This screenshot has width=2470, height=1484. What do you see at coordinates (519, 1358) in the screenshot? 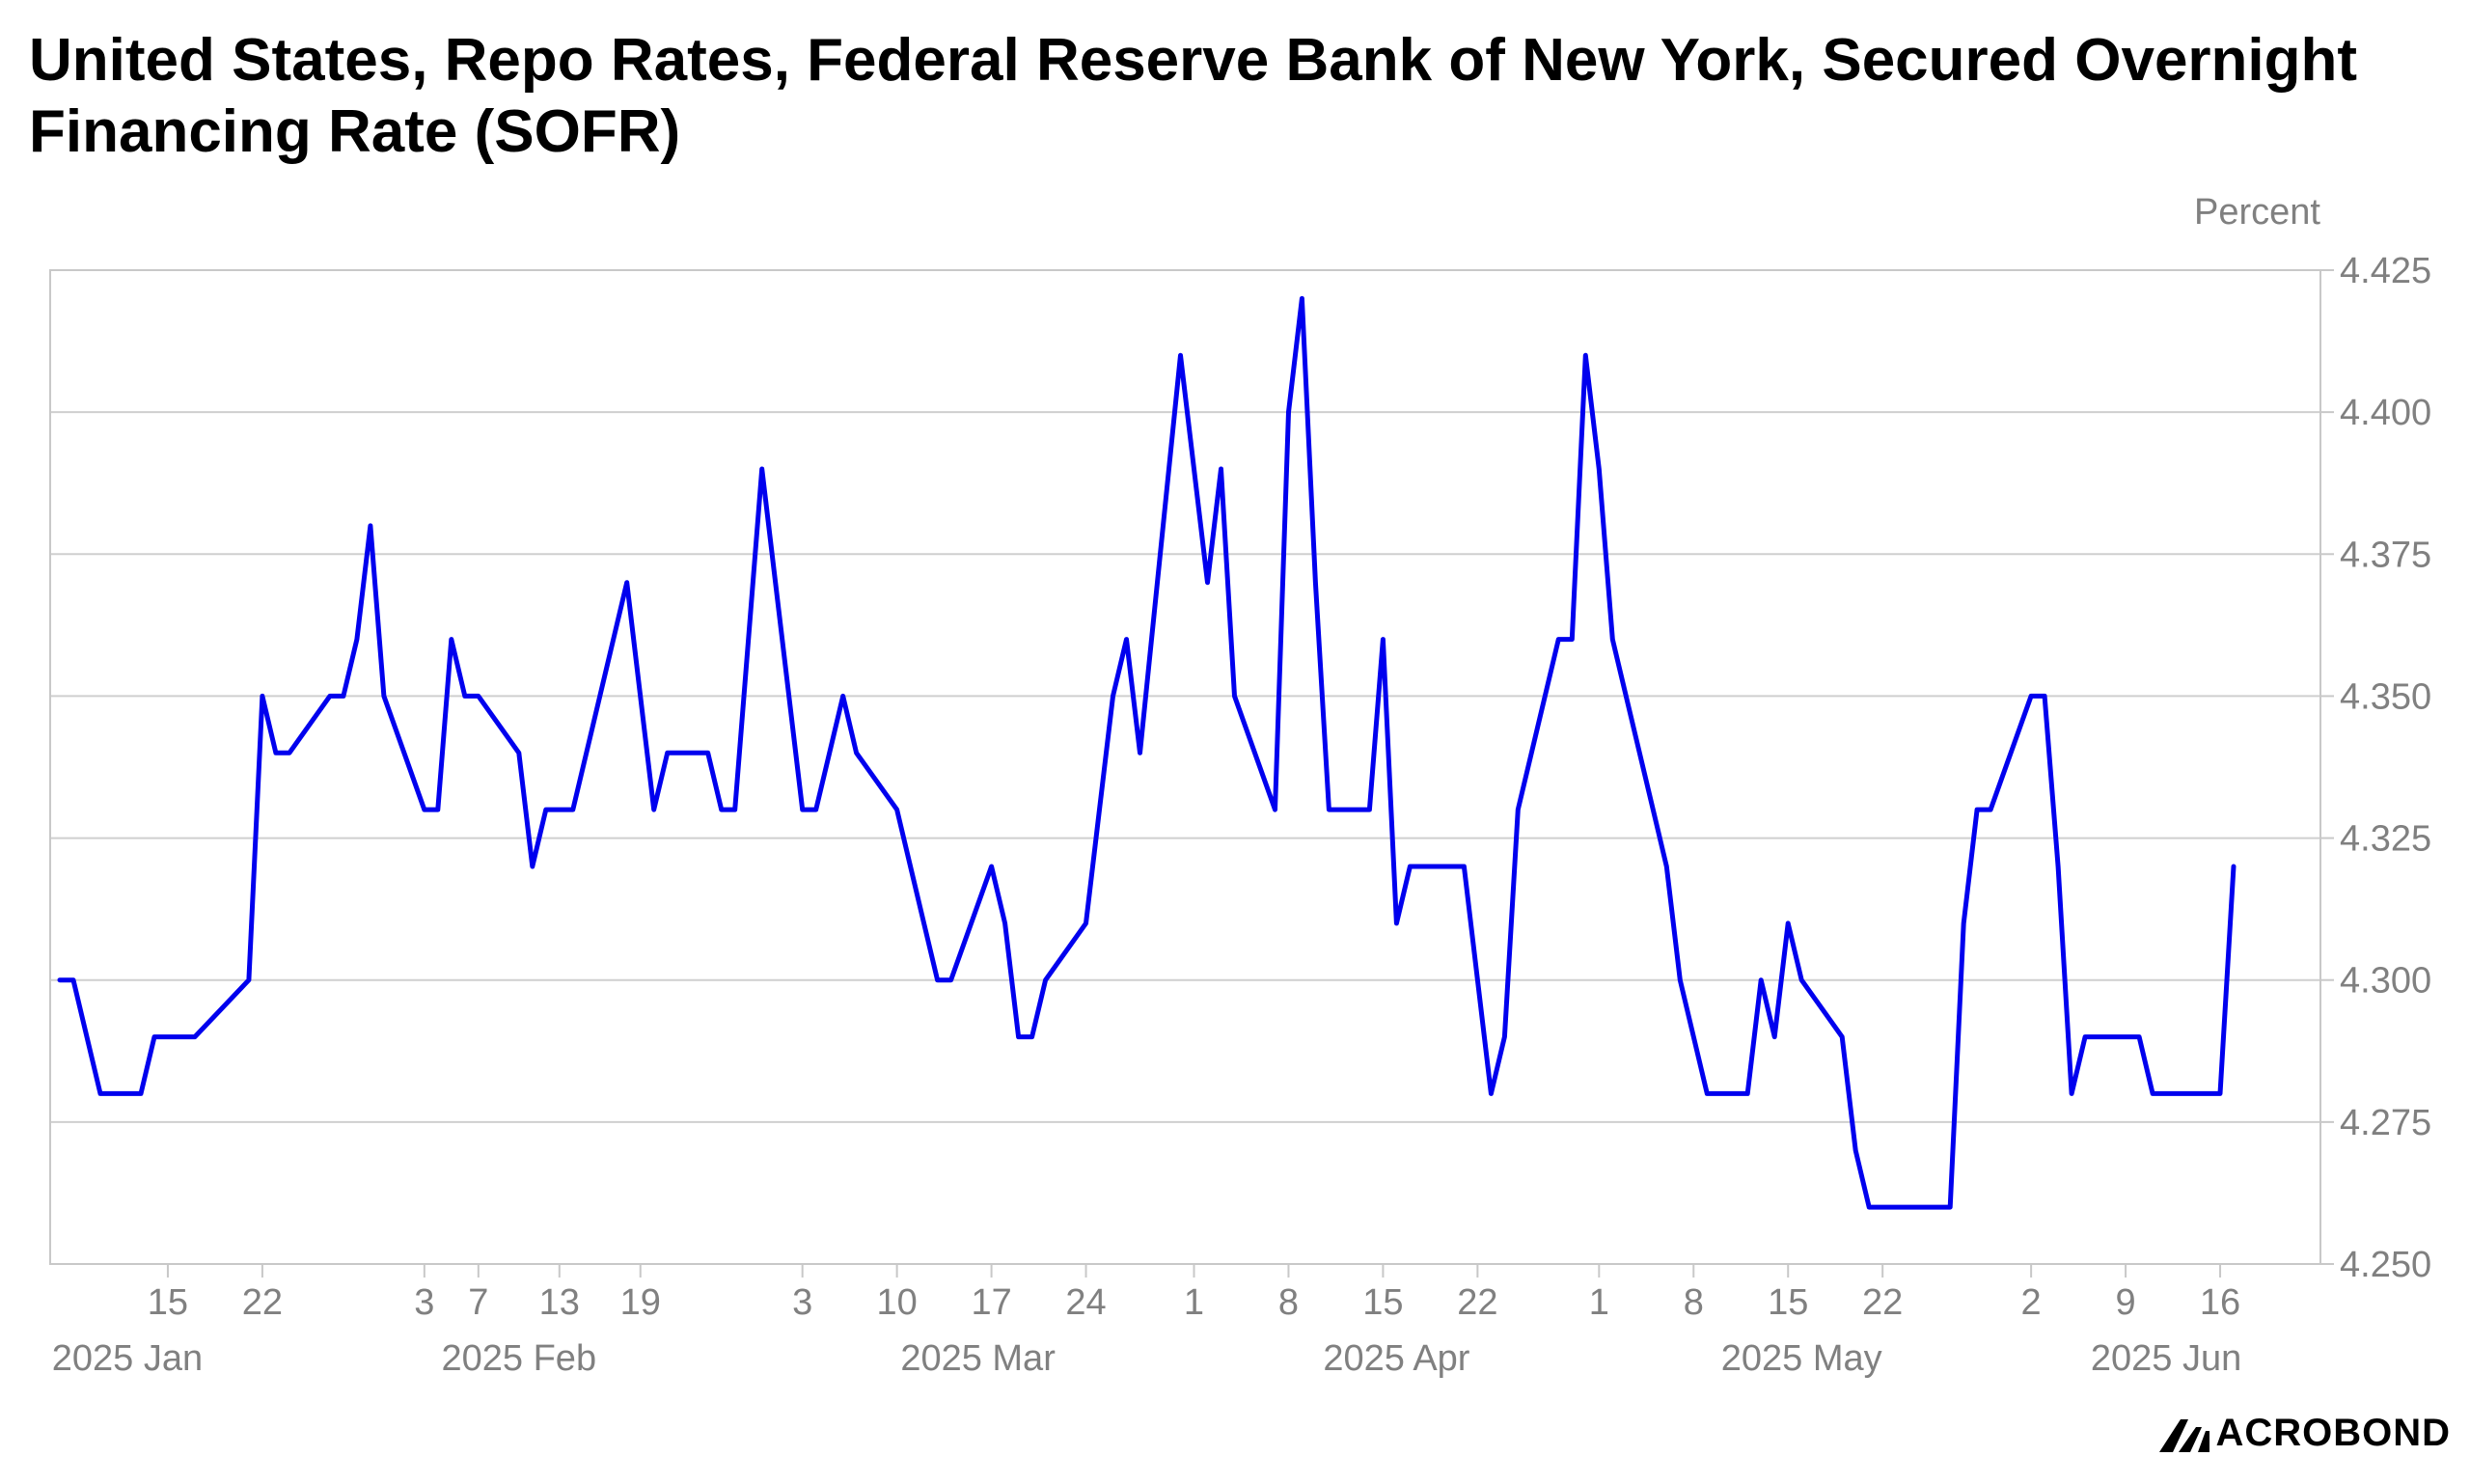
I see `x-month-label: 2025 Feb` at bounding box center [519, 1358].